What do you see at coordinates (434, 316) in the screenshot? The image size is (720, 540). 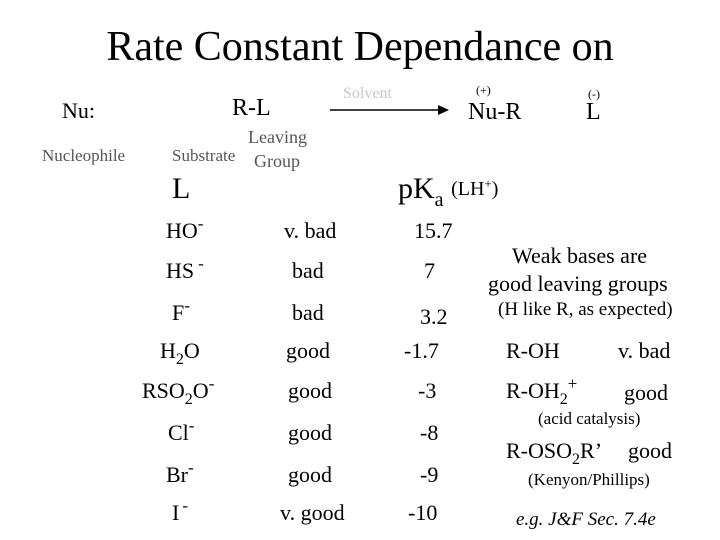 I see `table-row-pka: 3.2` at bounding box center [434, 316].